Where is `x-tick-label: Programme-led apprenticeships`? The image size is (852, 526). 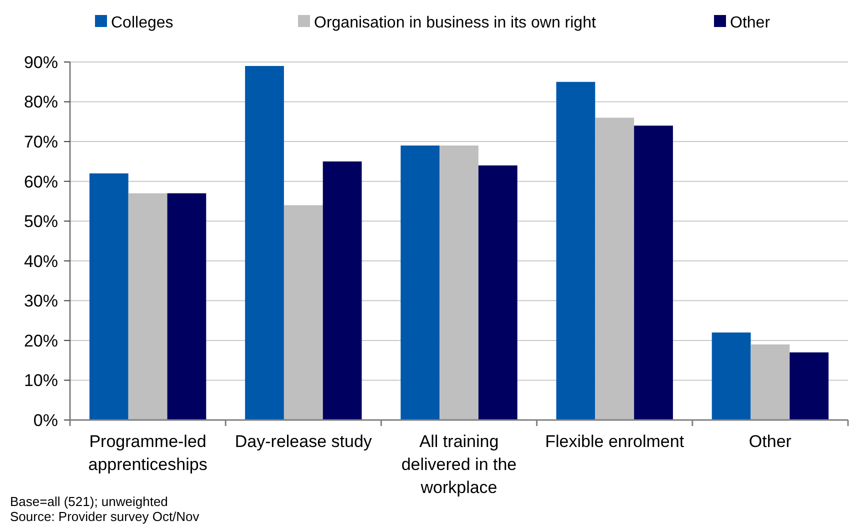
x-tick-label: Programme-led apprenticeships is located at coordinates (148, 453).